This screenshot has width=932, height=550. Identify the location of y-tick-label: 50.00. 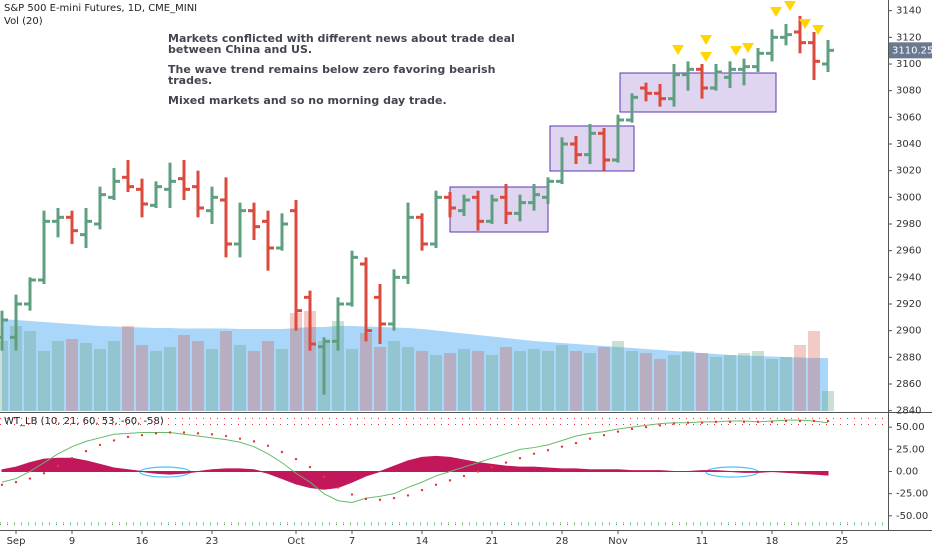
(910, 427).